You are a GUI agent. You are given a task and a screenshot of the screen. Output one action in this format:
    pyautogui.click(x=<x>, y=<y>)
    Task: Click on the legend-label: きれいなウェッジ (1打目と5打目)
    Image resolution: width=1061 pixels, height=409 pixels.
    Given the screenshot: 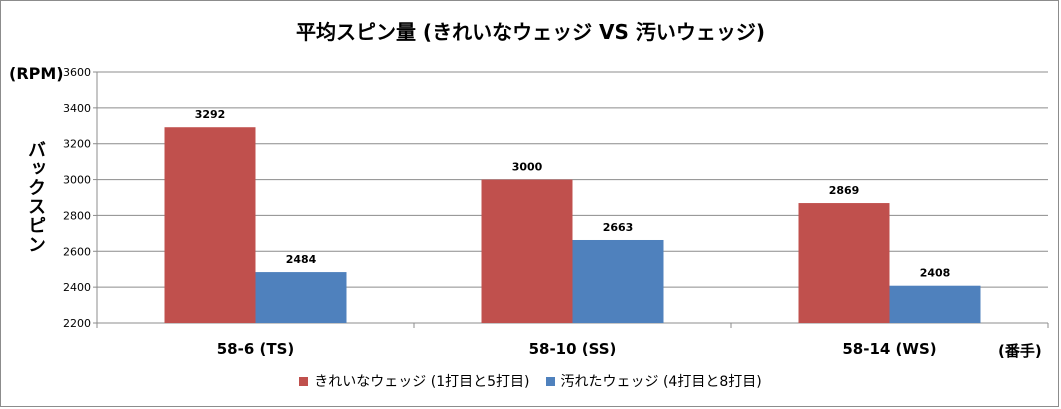 What is the action you would take?
    pyautogui.click(x=422, y=382)
    